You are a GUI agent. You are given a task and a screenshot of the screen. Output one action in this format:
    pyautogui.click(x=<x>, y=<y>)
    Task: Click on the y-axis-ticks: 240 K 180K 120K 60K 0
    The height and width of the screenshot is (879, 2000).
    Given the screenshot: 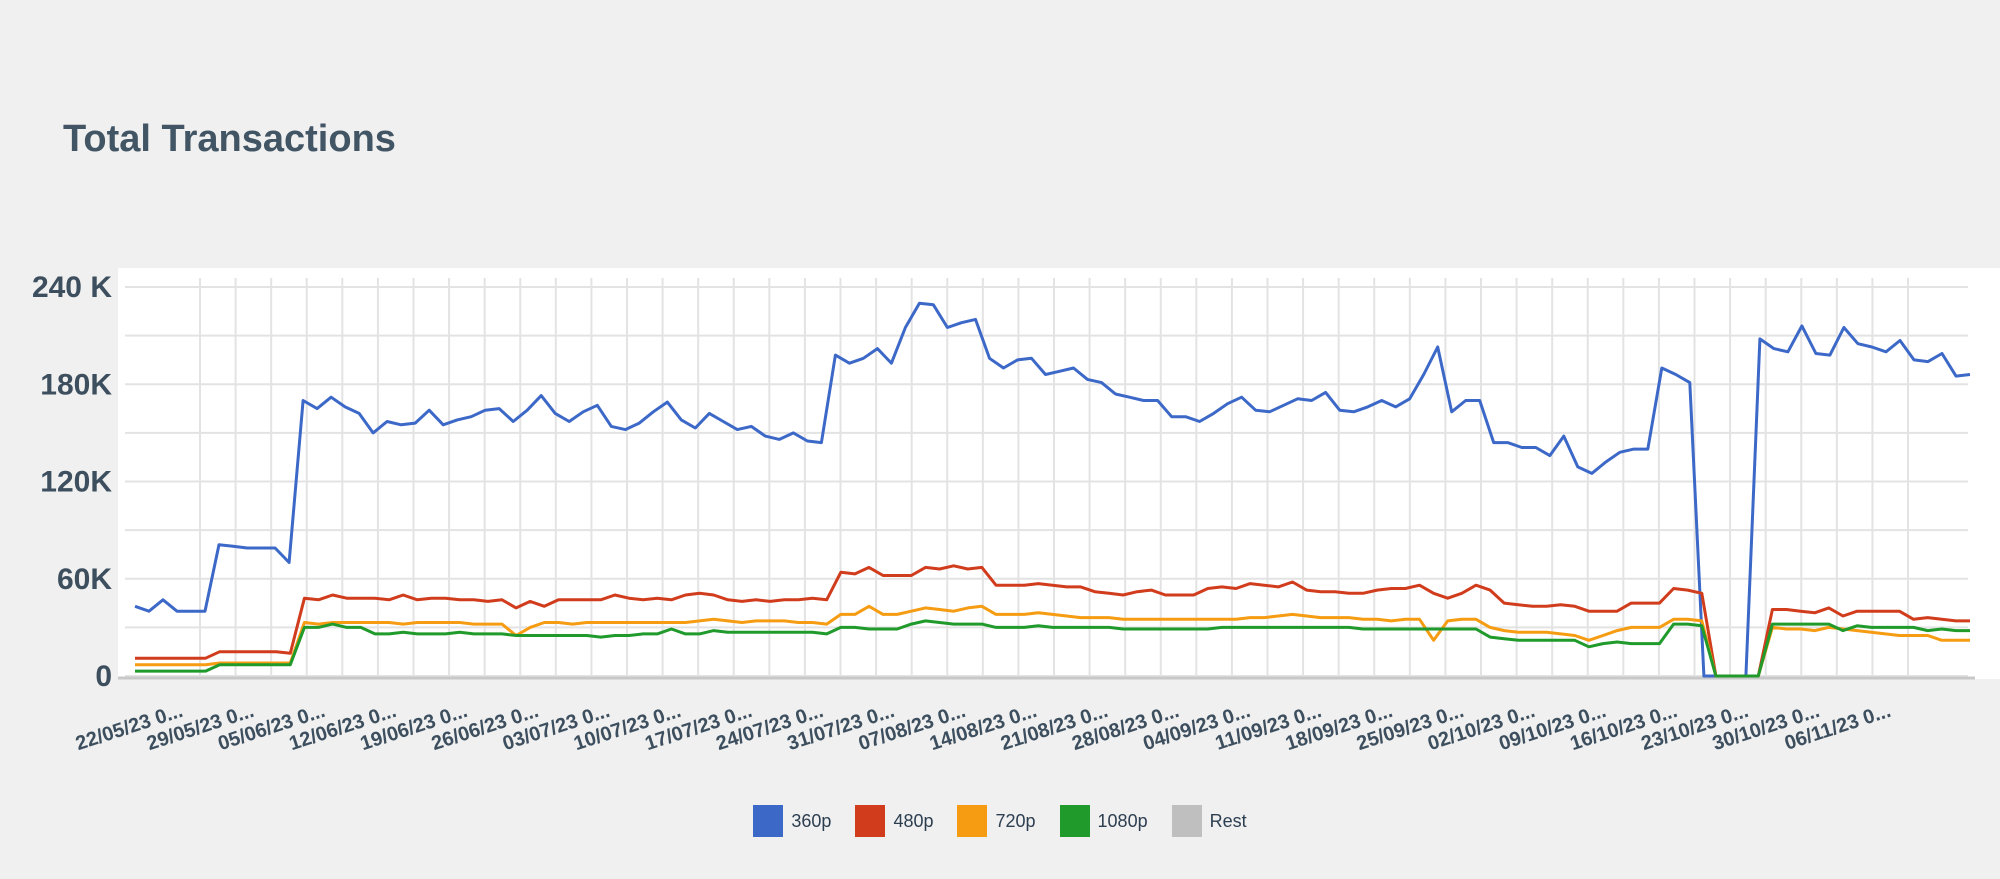 What is the action you would take?
    pyautogui.click(x=72, y=482)
    